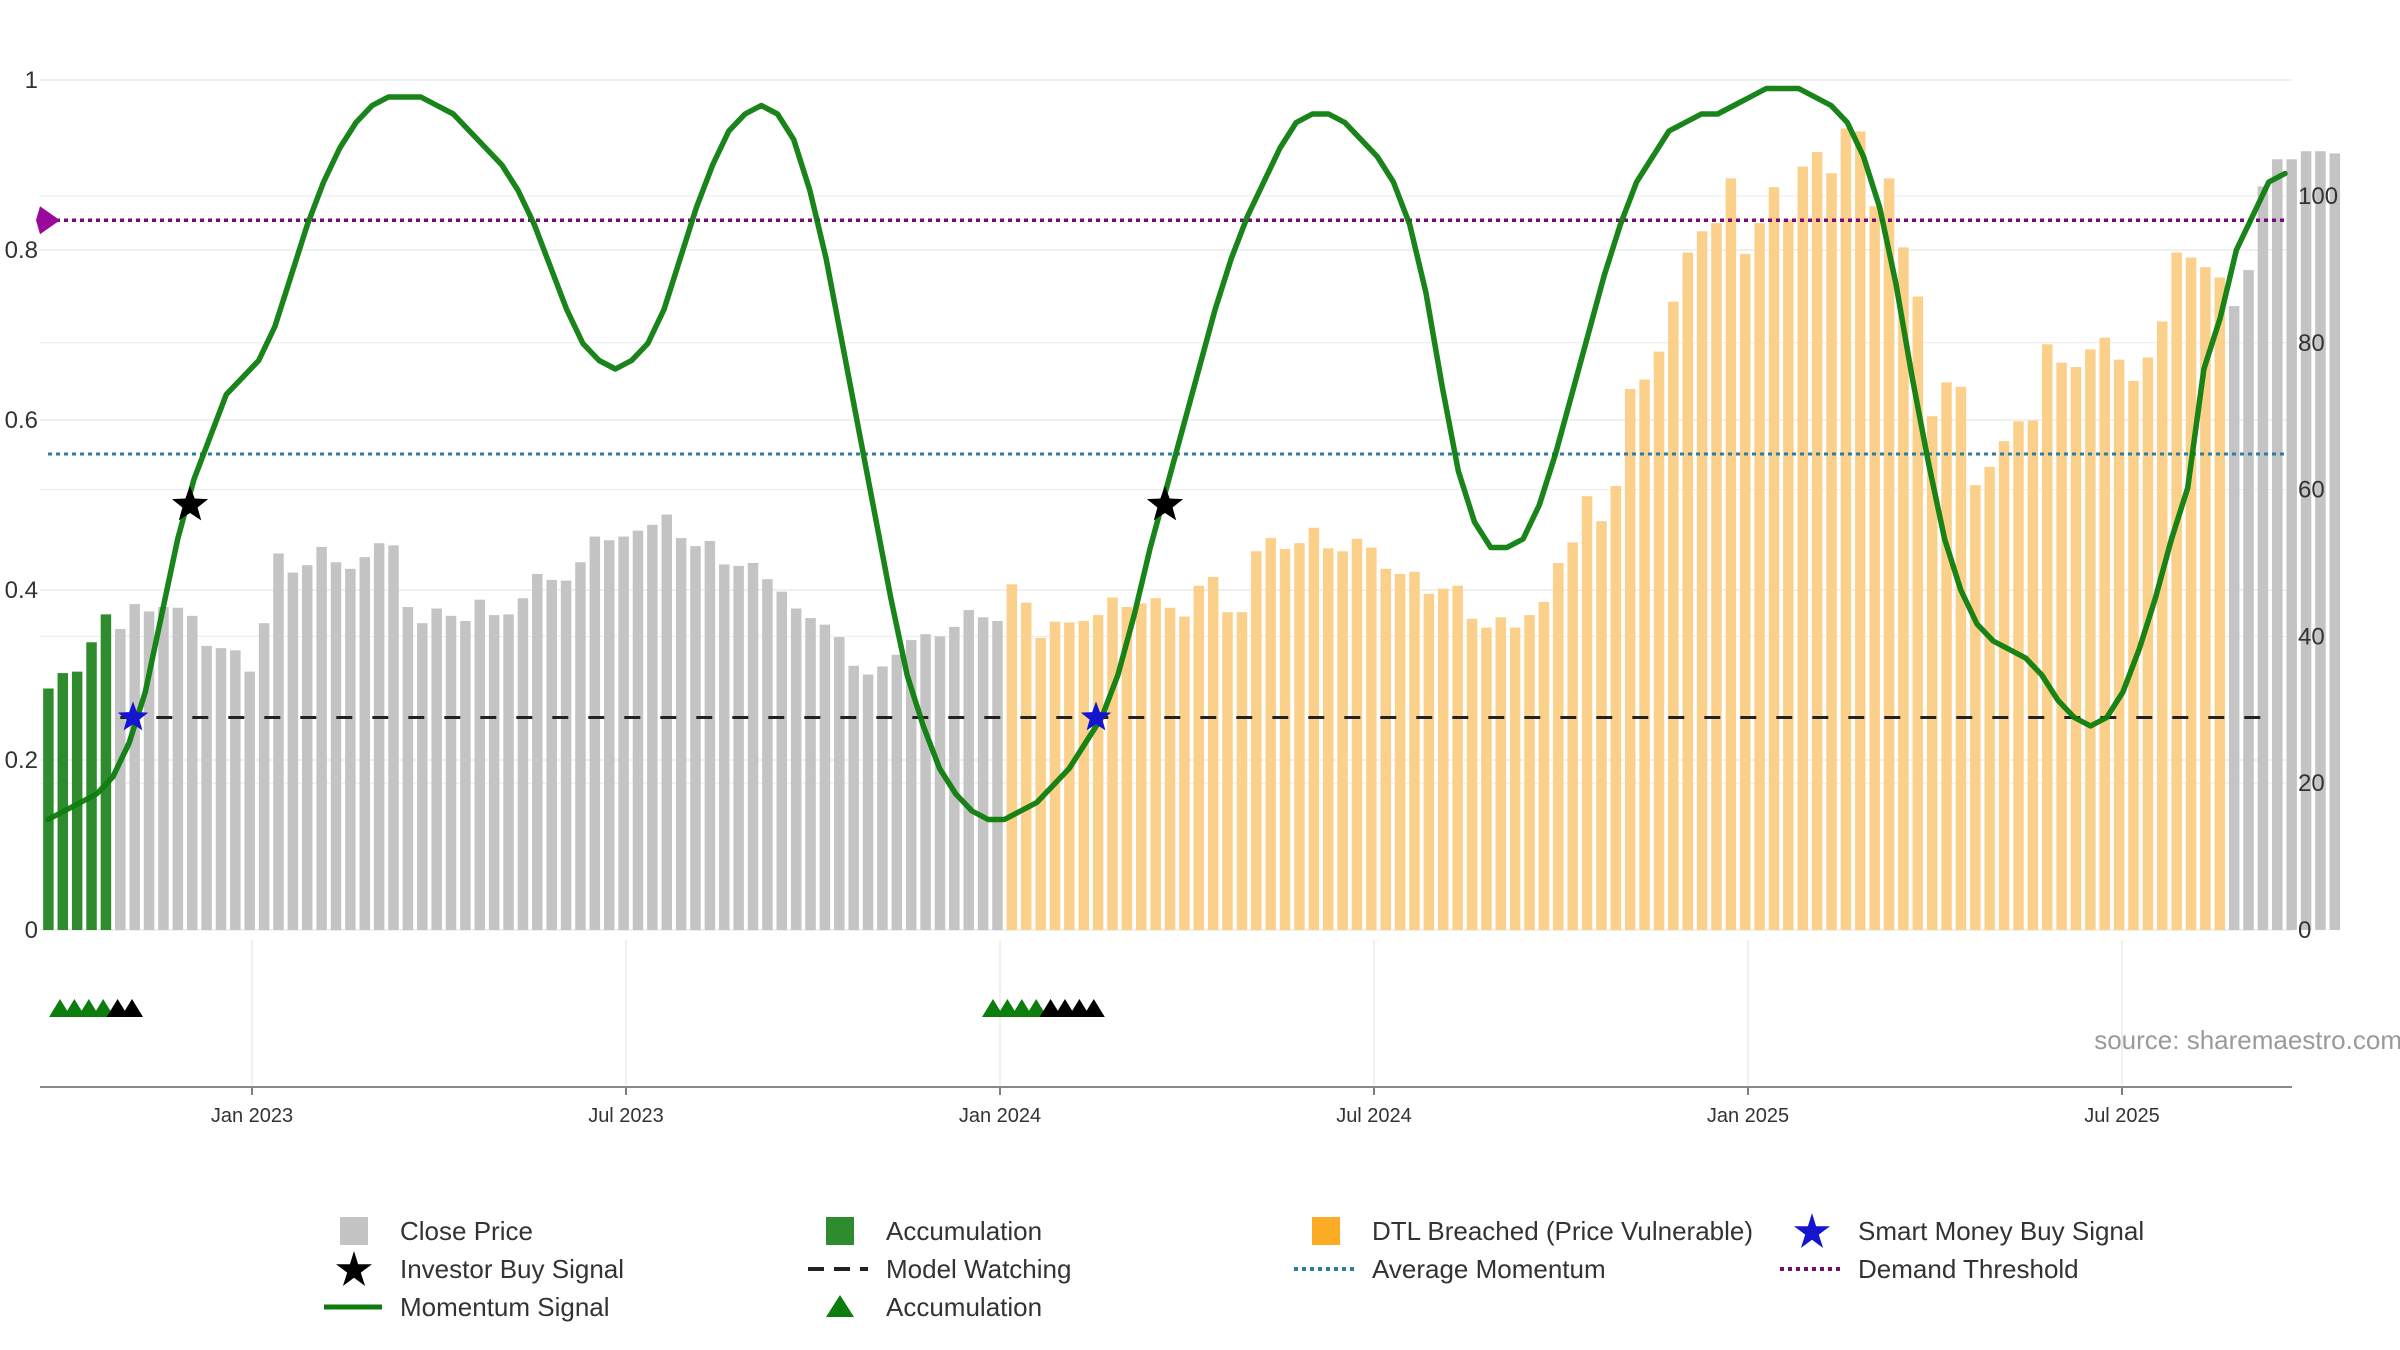  Describe the element at coordinates (1000, 1116) in the screenshot. I see `x-tick-label: Jan 2024` at that location.